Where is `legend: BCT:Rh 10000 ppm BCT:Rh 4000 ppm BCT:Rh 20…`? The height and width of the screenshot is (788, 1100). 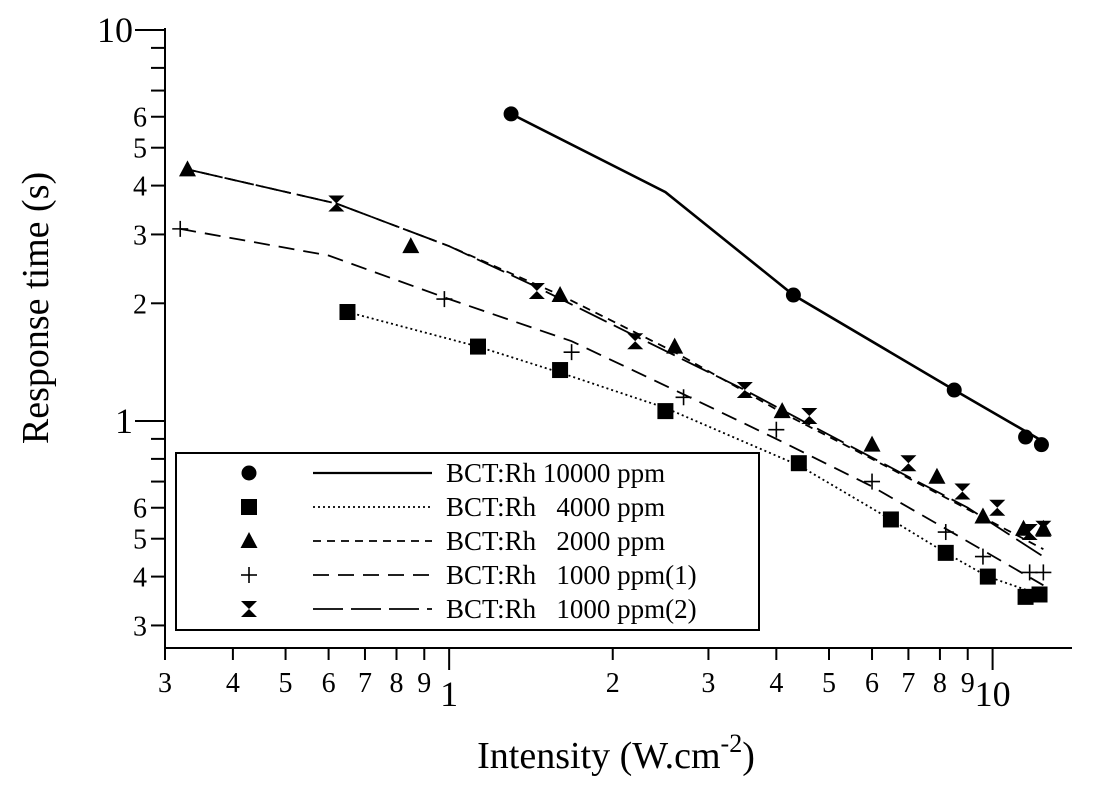 legend: BCT:Rh 10000 ppm BCT:Rh 4000 ppm BCT:Rh 20… is located at coordinates (467, 541).